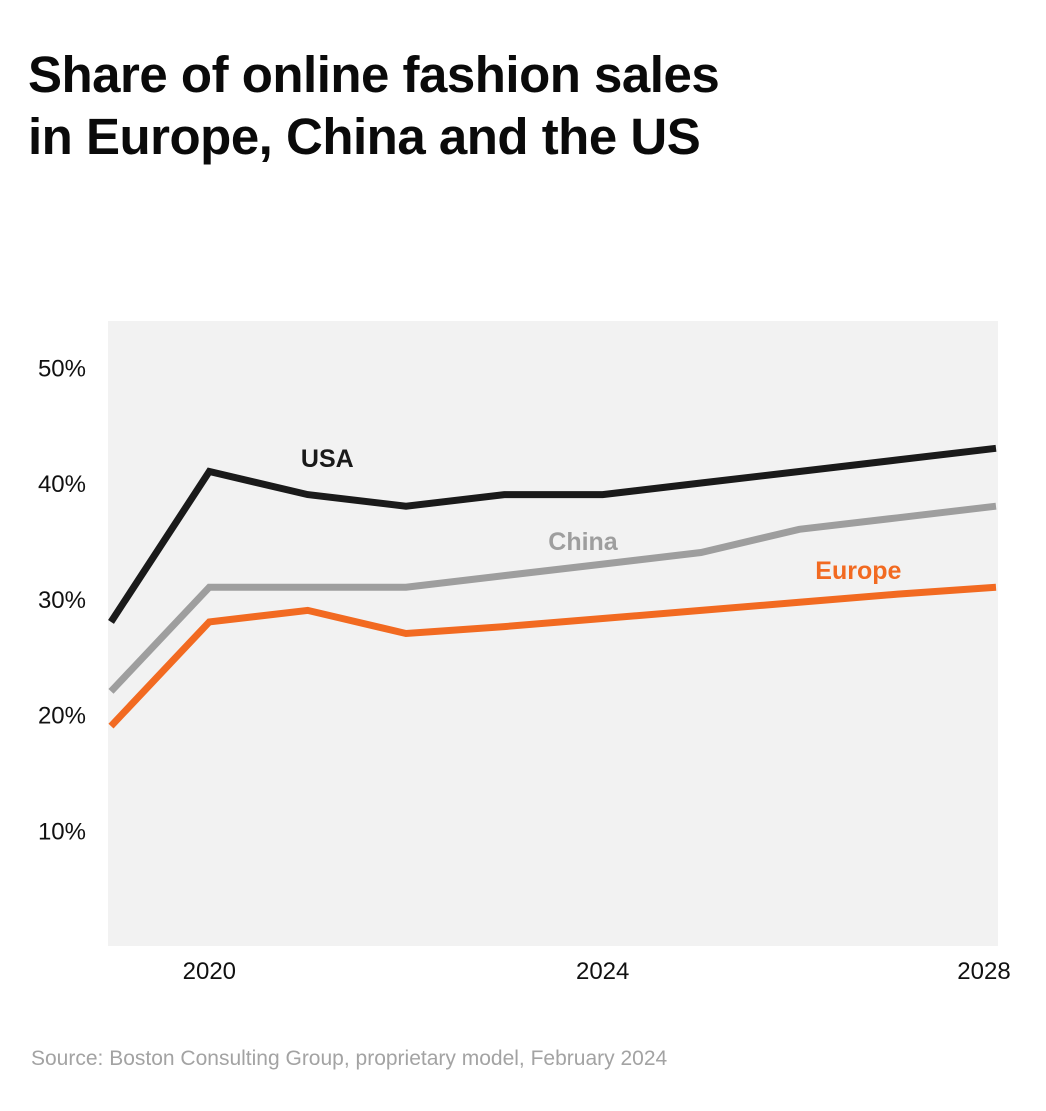 This screenshot has height=1111, width=1046. I want to click on series-line-usa, so click(552, 534).